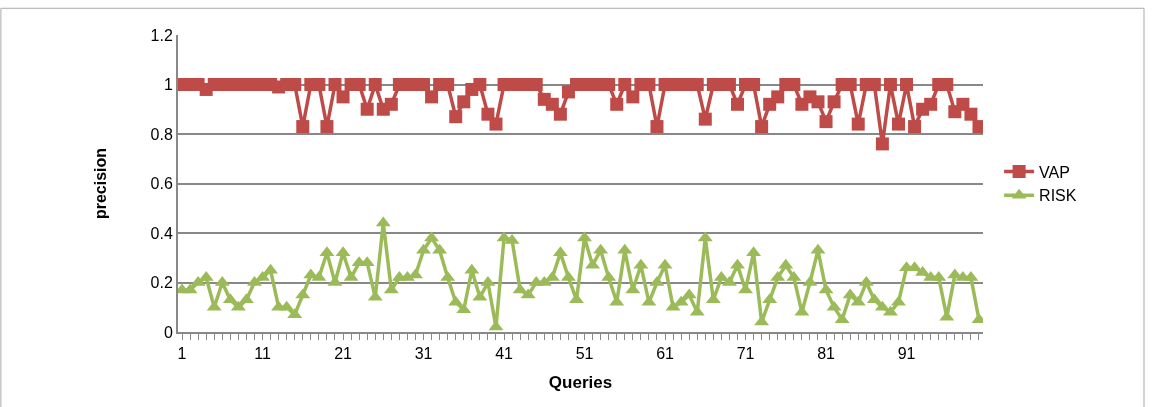  What do you see at coordinates (584, 354) in the screenshot?
I see `x-tick-label: 51` at bounding box center [584, 354].